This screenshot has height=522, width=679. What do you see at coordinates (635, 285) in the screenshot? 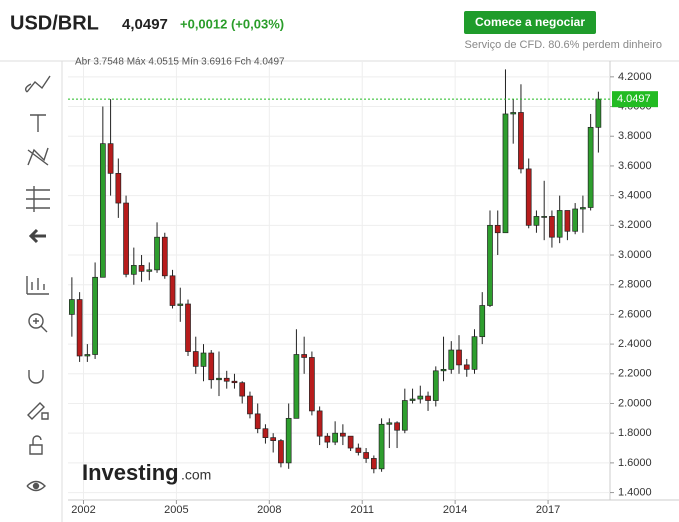
I see `y-tick-label: 2.8000` at bounding box center [635, 285].